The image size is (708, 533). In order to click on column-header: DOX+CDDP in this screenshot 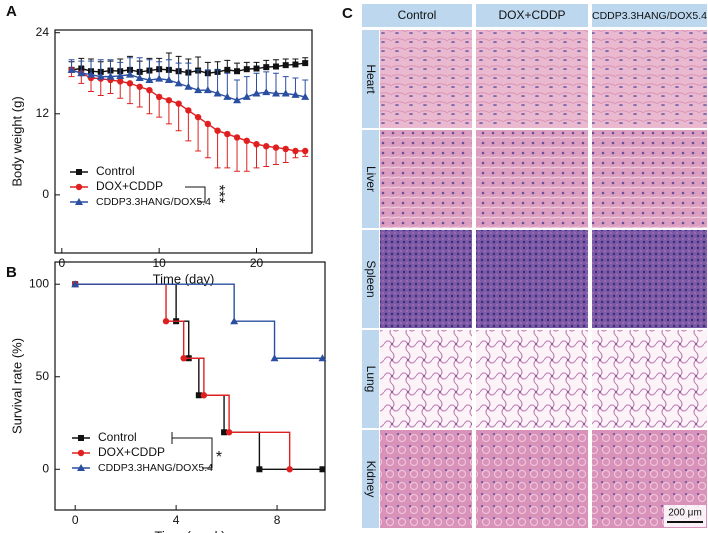, I will do `click(531, 15)`.